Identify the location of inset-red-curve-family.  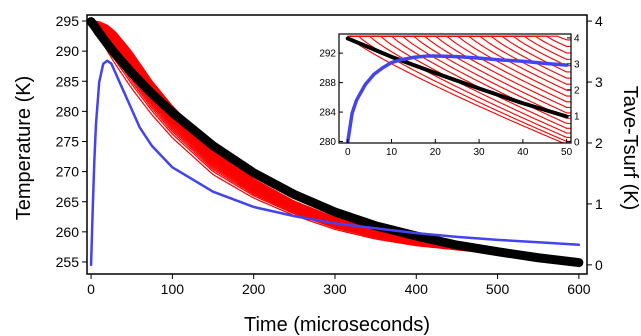
(459, 89).